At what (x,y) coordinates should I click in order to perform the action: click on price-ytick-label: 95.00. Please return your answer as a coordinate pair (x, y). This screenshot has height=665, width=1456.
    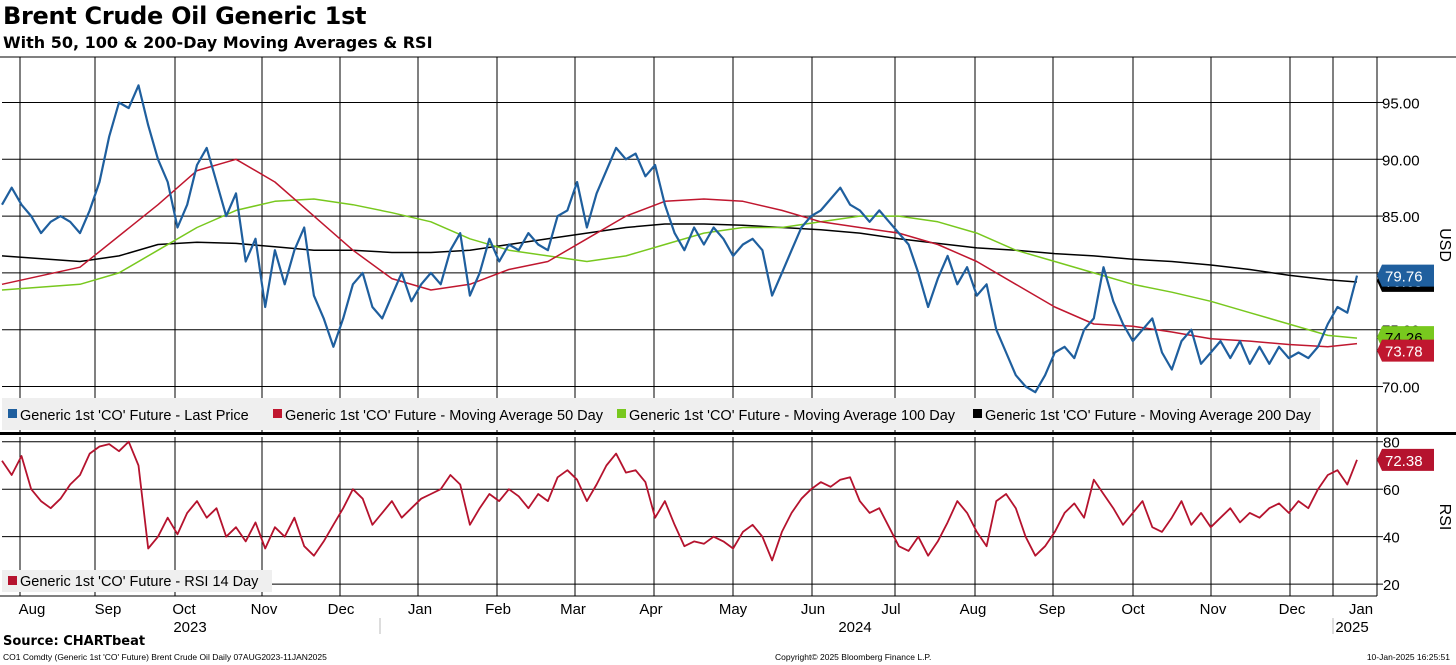
    Looking at the image, I should click on (1401, 103).